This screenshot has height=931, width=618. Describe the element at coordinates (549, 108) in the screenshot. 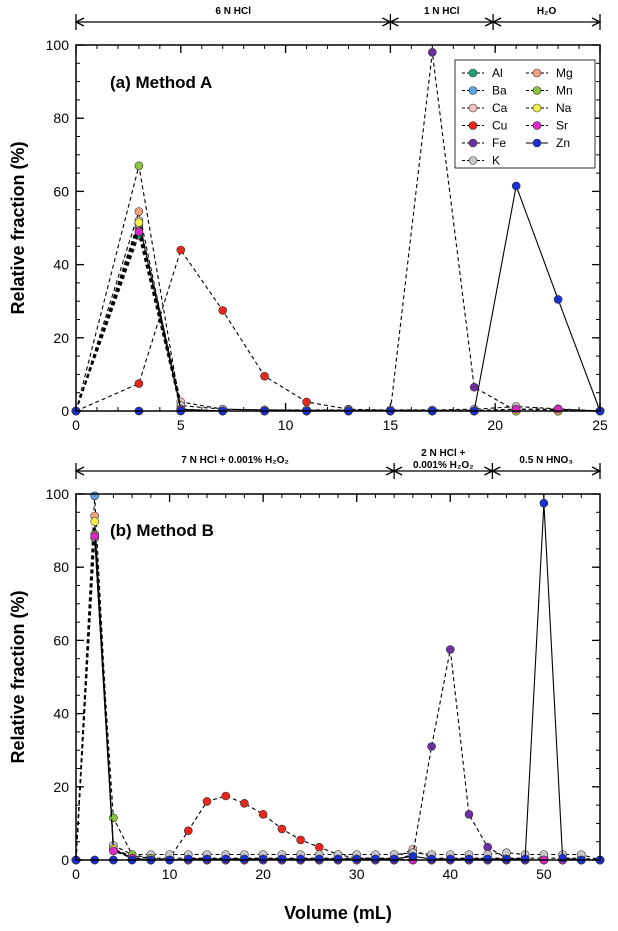

I see `legend-item-na: Na` at that location.